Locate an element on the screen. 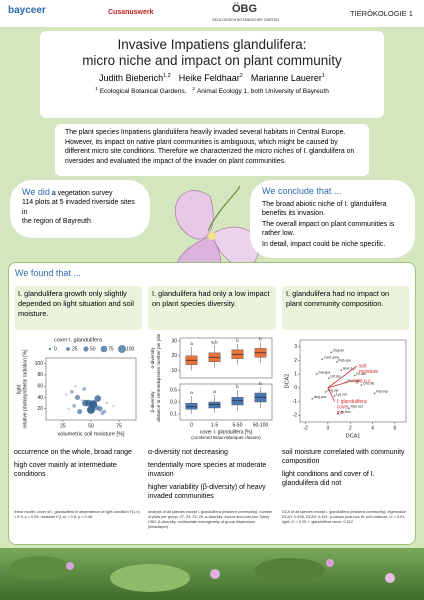  author-name: Heike Feldhaar is located at coordinates (209, 78).